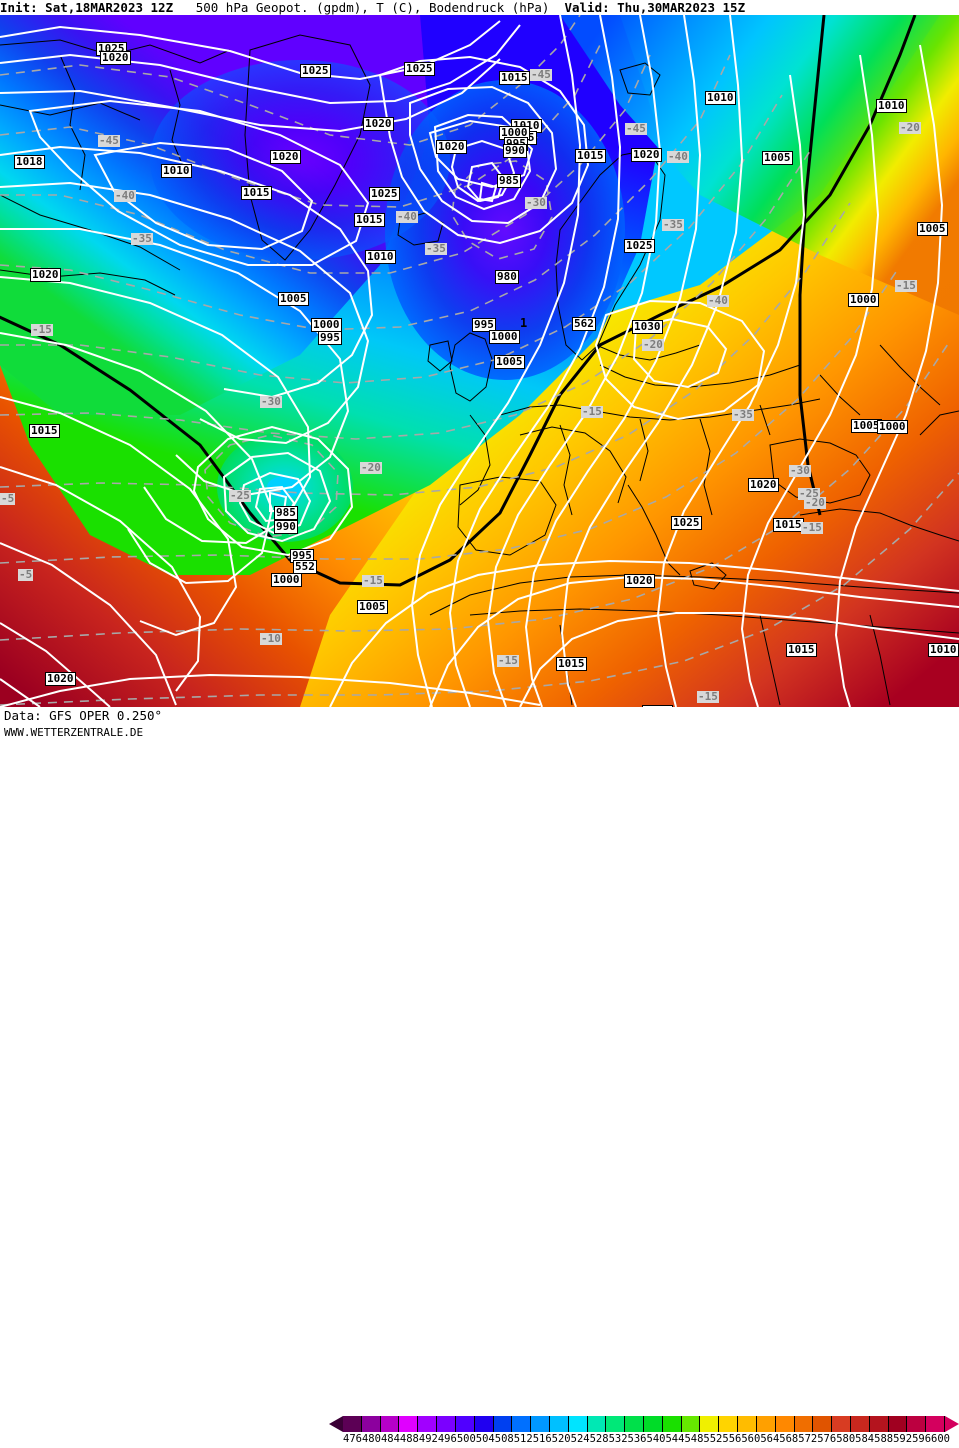  Describe the element at coordinates (770, 1439) in the screenshot. I see `color-scale-tick-label: 564` at that location.